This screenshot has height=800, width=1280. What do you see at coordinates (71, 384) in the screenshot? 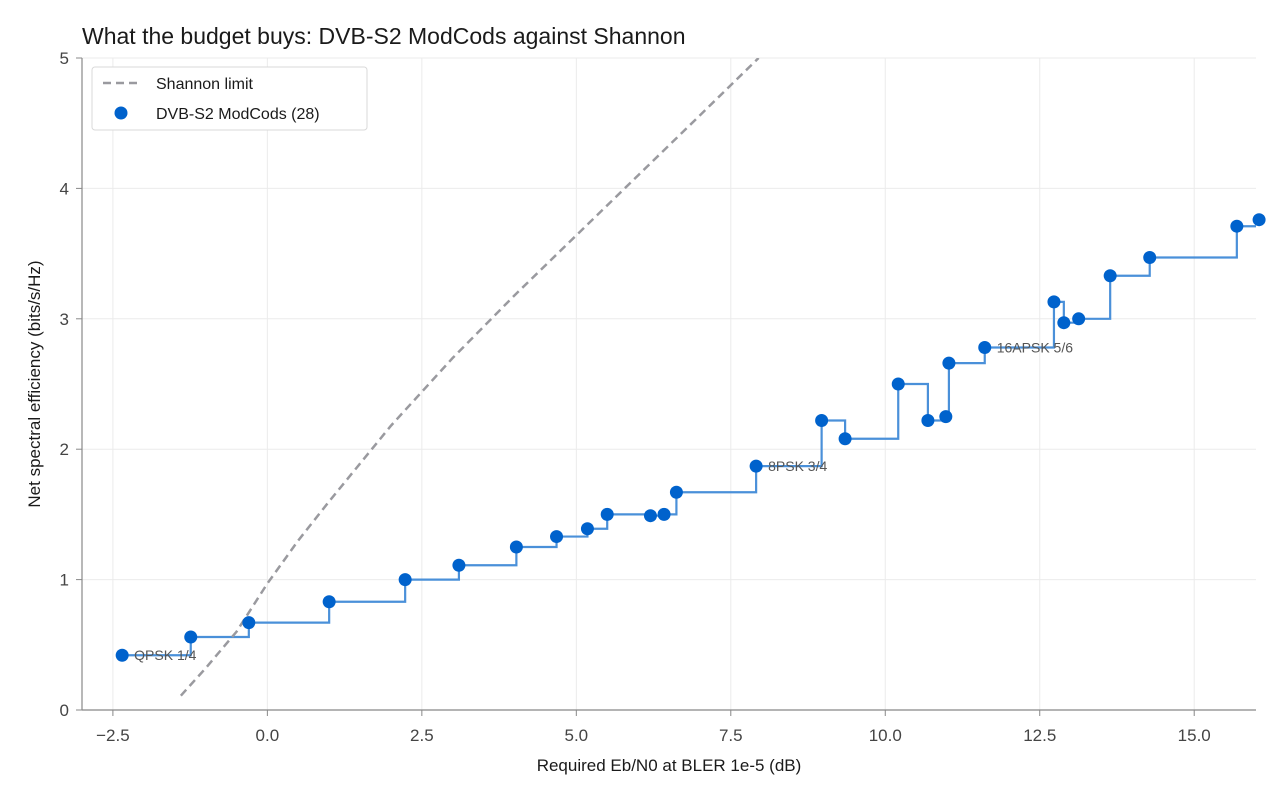
I see `y-ticks: 0 1 2 3 4 5` at bounding box center [71, 384].